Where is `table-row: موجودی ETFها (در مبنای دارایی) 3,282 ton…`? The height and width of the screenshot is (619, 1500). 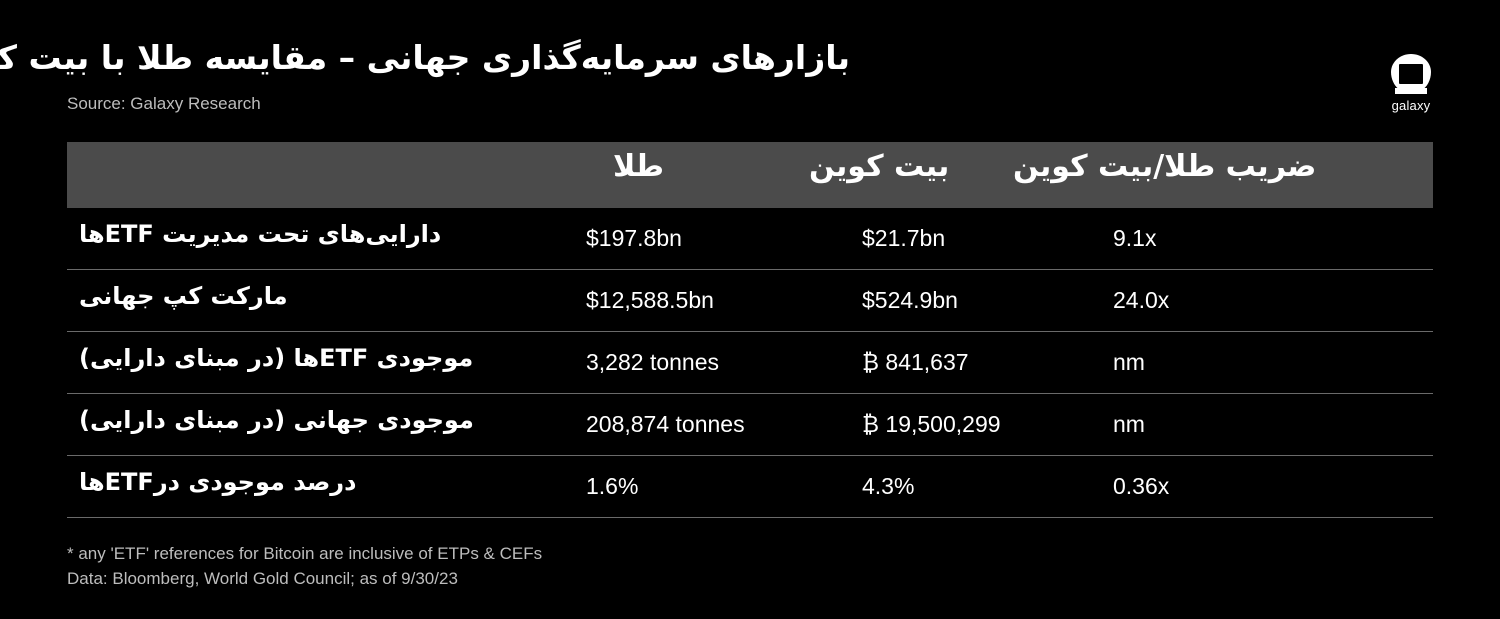 table-row: موجودی ETFها (در مبنای دارایی) 3,282 ton… is located at coordinates (750, 363).